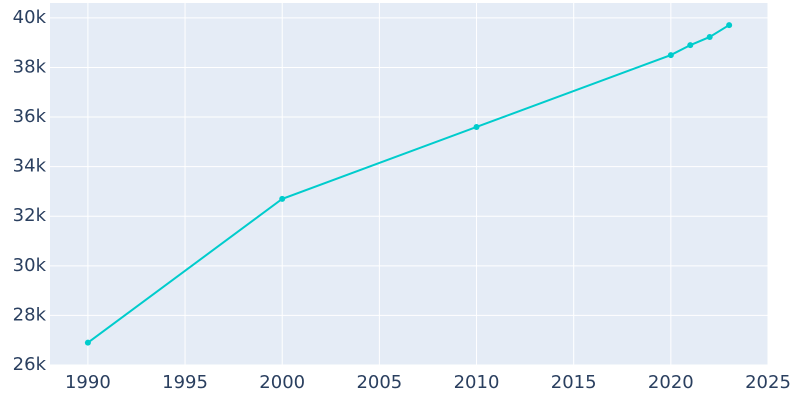 This screenshot has width=800, height=400. What do you see at coordinates (30, 314) in the screenshot?
I see `y-tick-label: 28k` at bounding box center [30, 314].